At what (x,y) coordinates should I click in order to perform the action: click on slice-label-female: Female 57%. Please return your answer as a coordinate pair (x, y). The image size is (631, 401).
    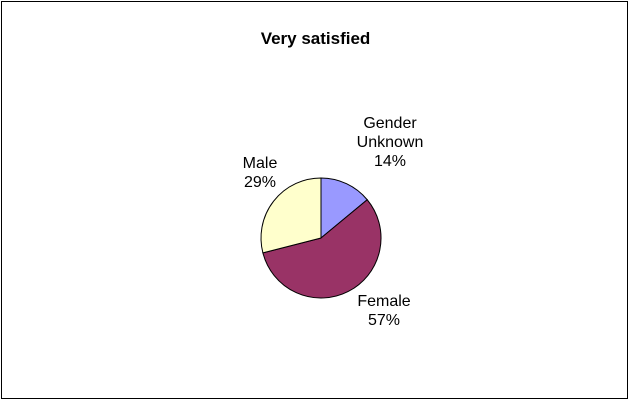
    Looking at the image, I should click on (383, 311).